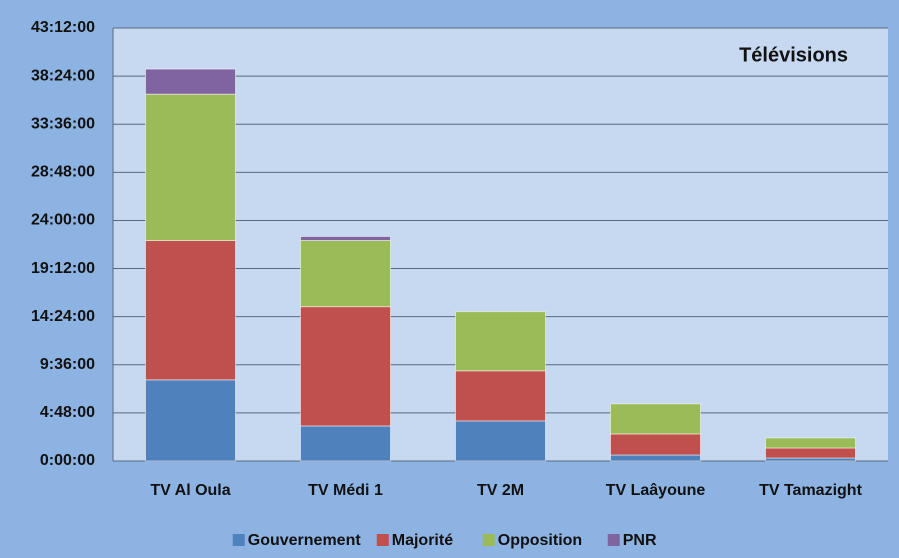 This screenshot has height=558, width=899. I want to click on x-tick-label: TV Al Oula, so click(190, 490).